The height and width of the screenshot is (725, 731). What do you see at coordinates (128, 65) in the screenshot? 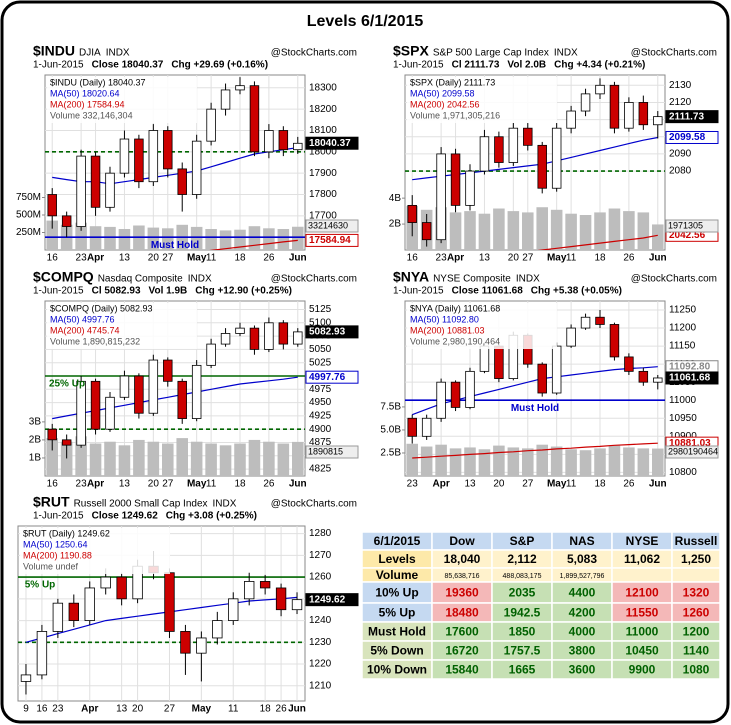
I see `chart-info: Close 18040.37` at bounding box center [128, 65].